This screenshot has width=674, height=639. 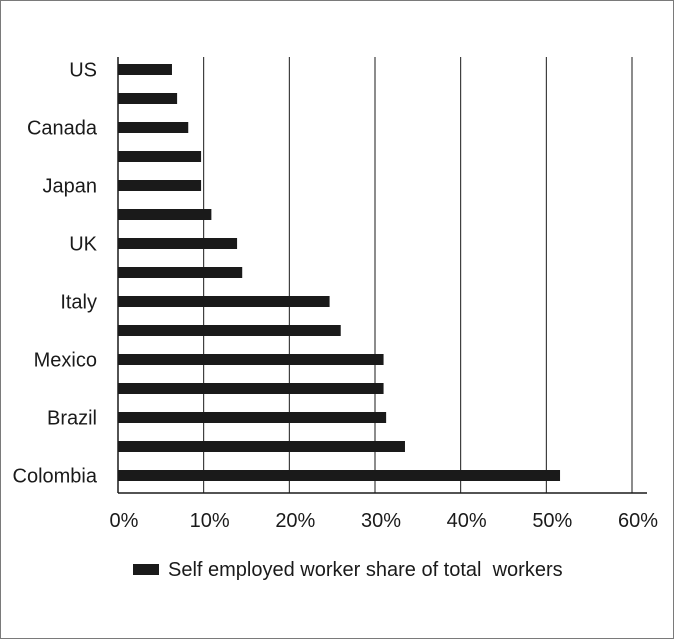 What do you see at coordinates (552, 521) in the screenshot?
I see `x-tick-label: 50%` at bounding box center [552, 521].